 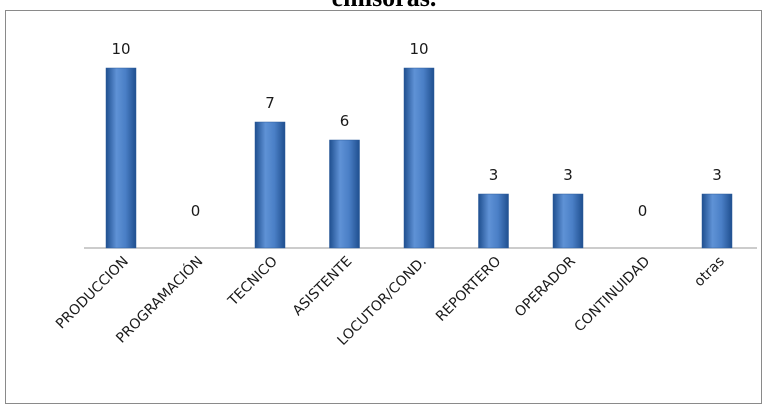 I want to click on category-label-3: ASISTENTE, so click(x=323, y=287).